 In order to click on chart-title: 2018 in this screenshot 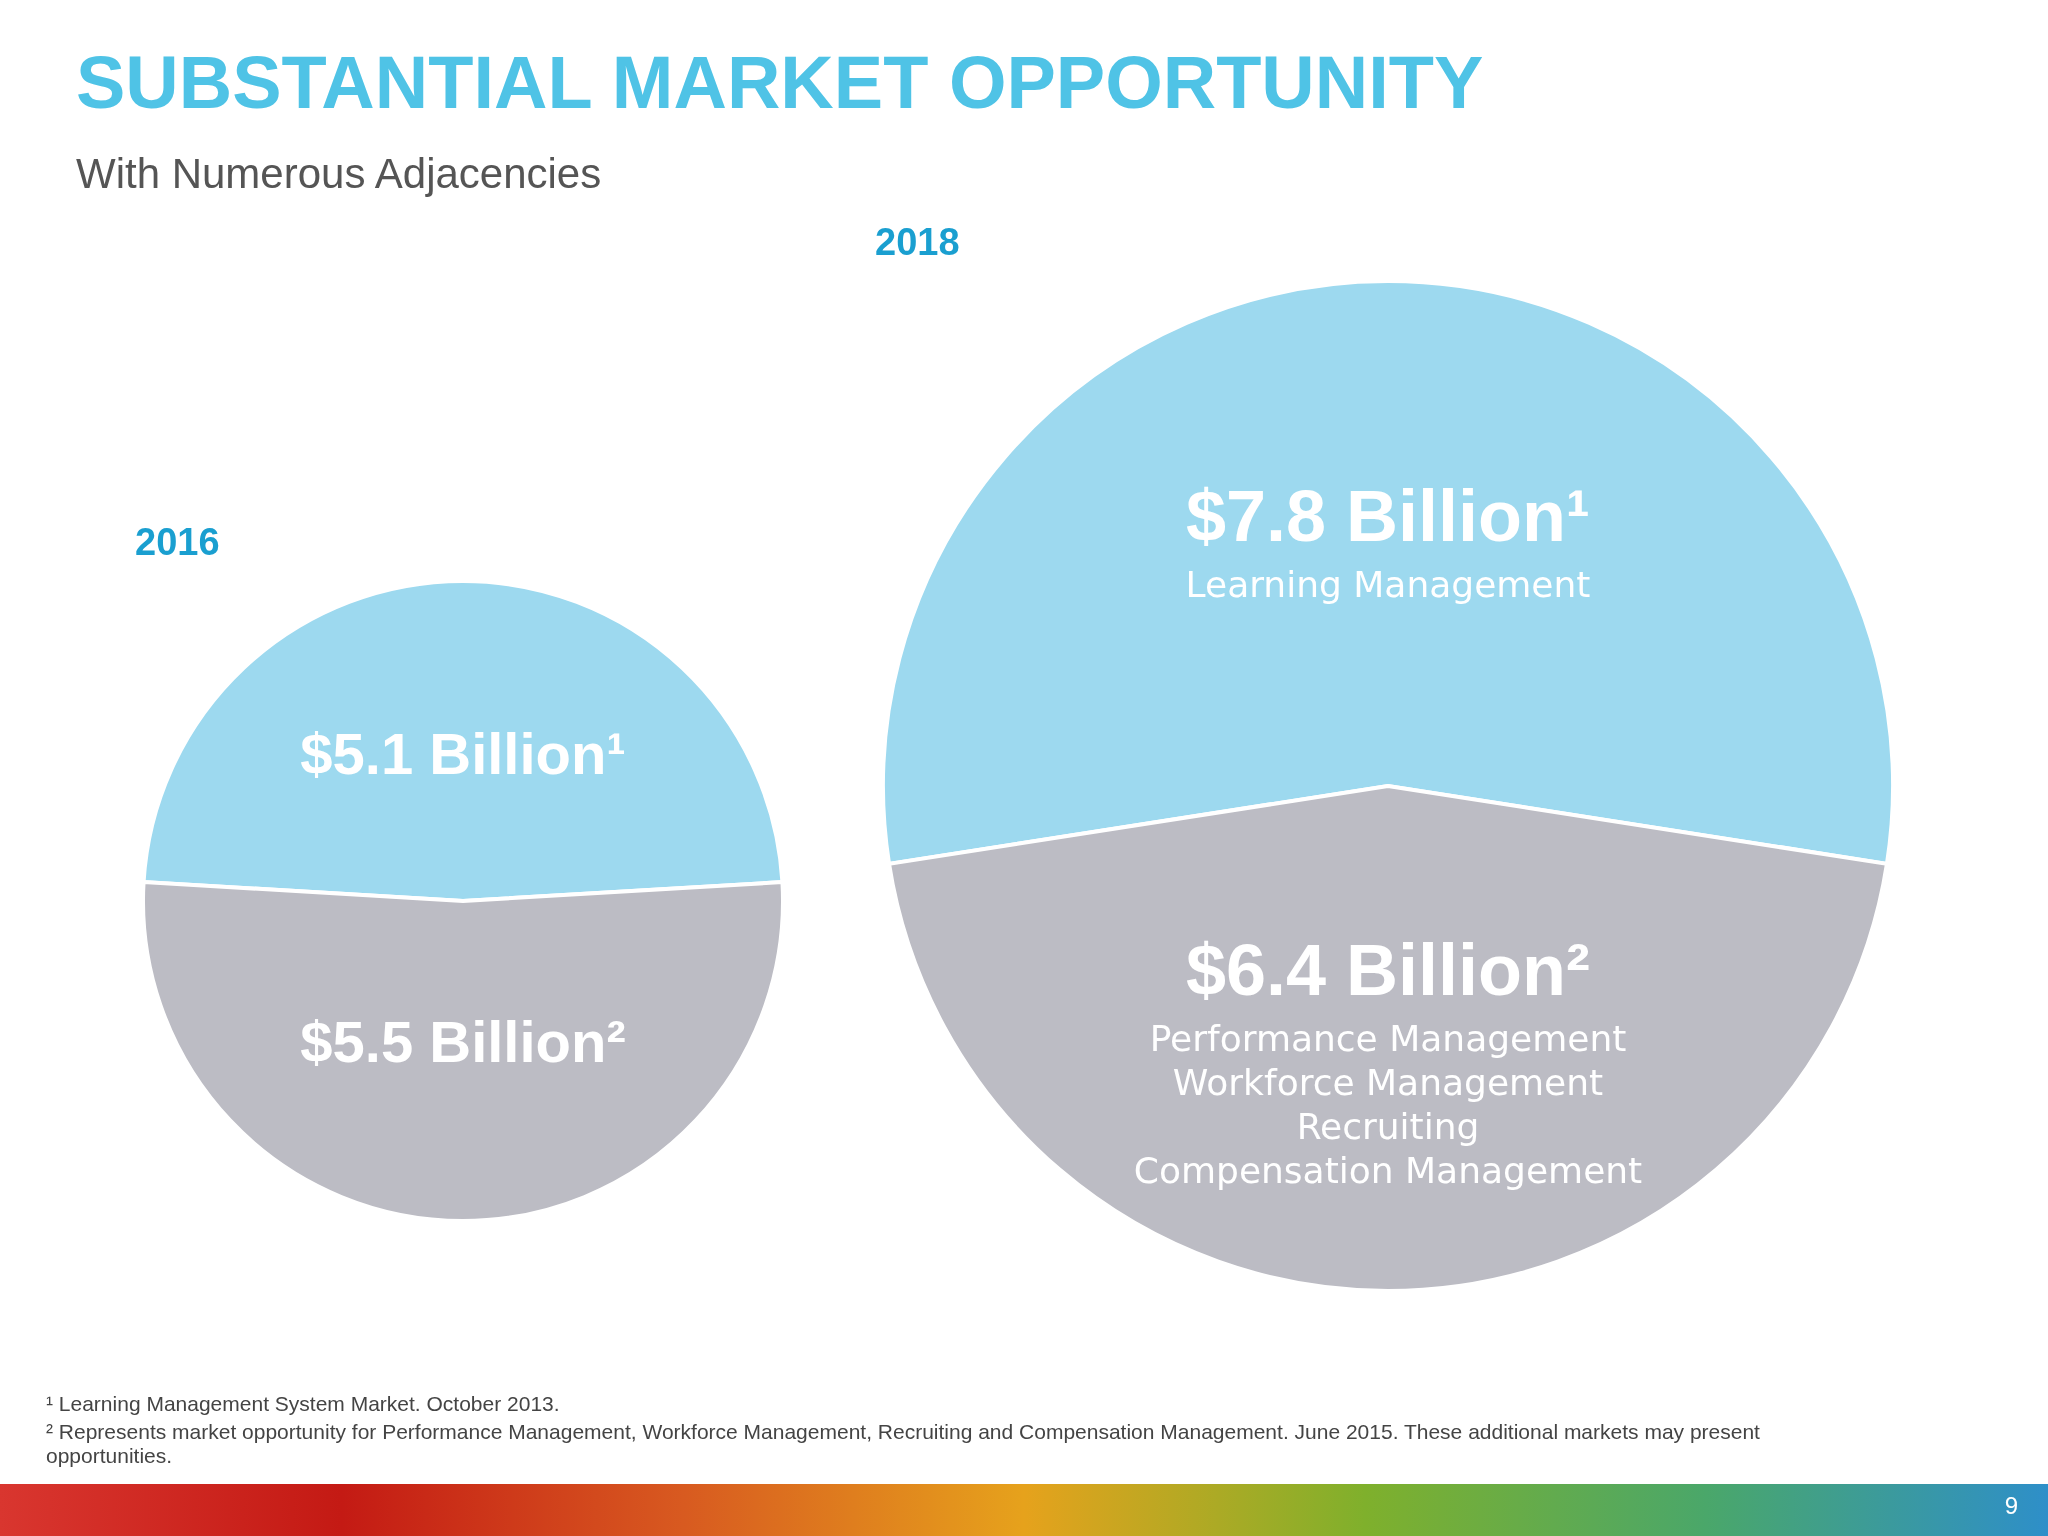, I will do `click(917, 242)`.